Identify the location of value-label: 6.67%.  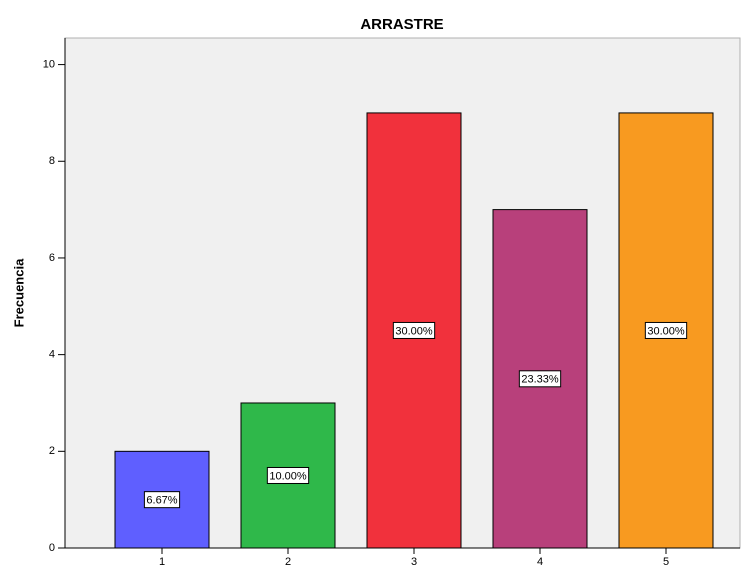
(161, 501).